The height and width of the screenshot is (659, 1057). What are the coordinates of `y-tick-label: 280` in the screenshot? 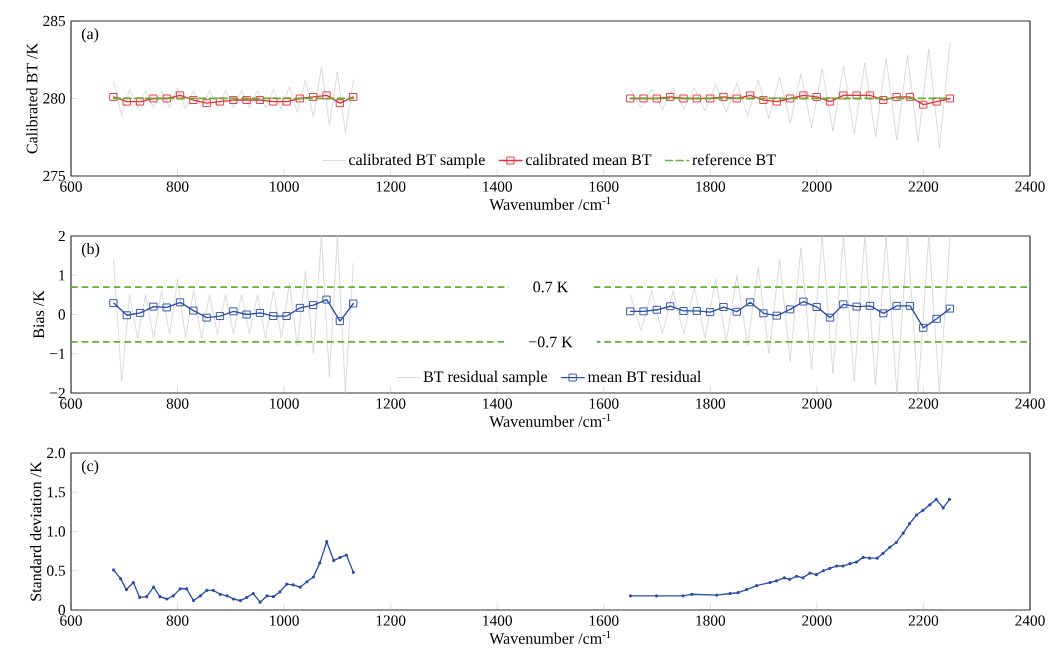 It's located at (54, 98).